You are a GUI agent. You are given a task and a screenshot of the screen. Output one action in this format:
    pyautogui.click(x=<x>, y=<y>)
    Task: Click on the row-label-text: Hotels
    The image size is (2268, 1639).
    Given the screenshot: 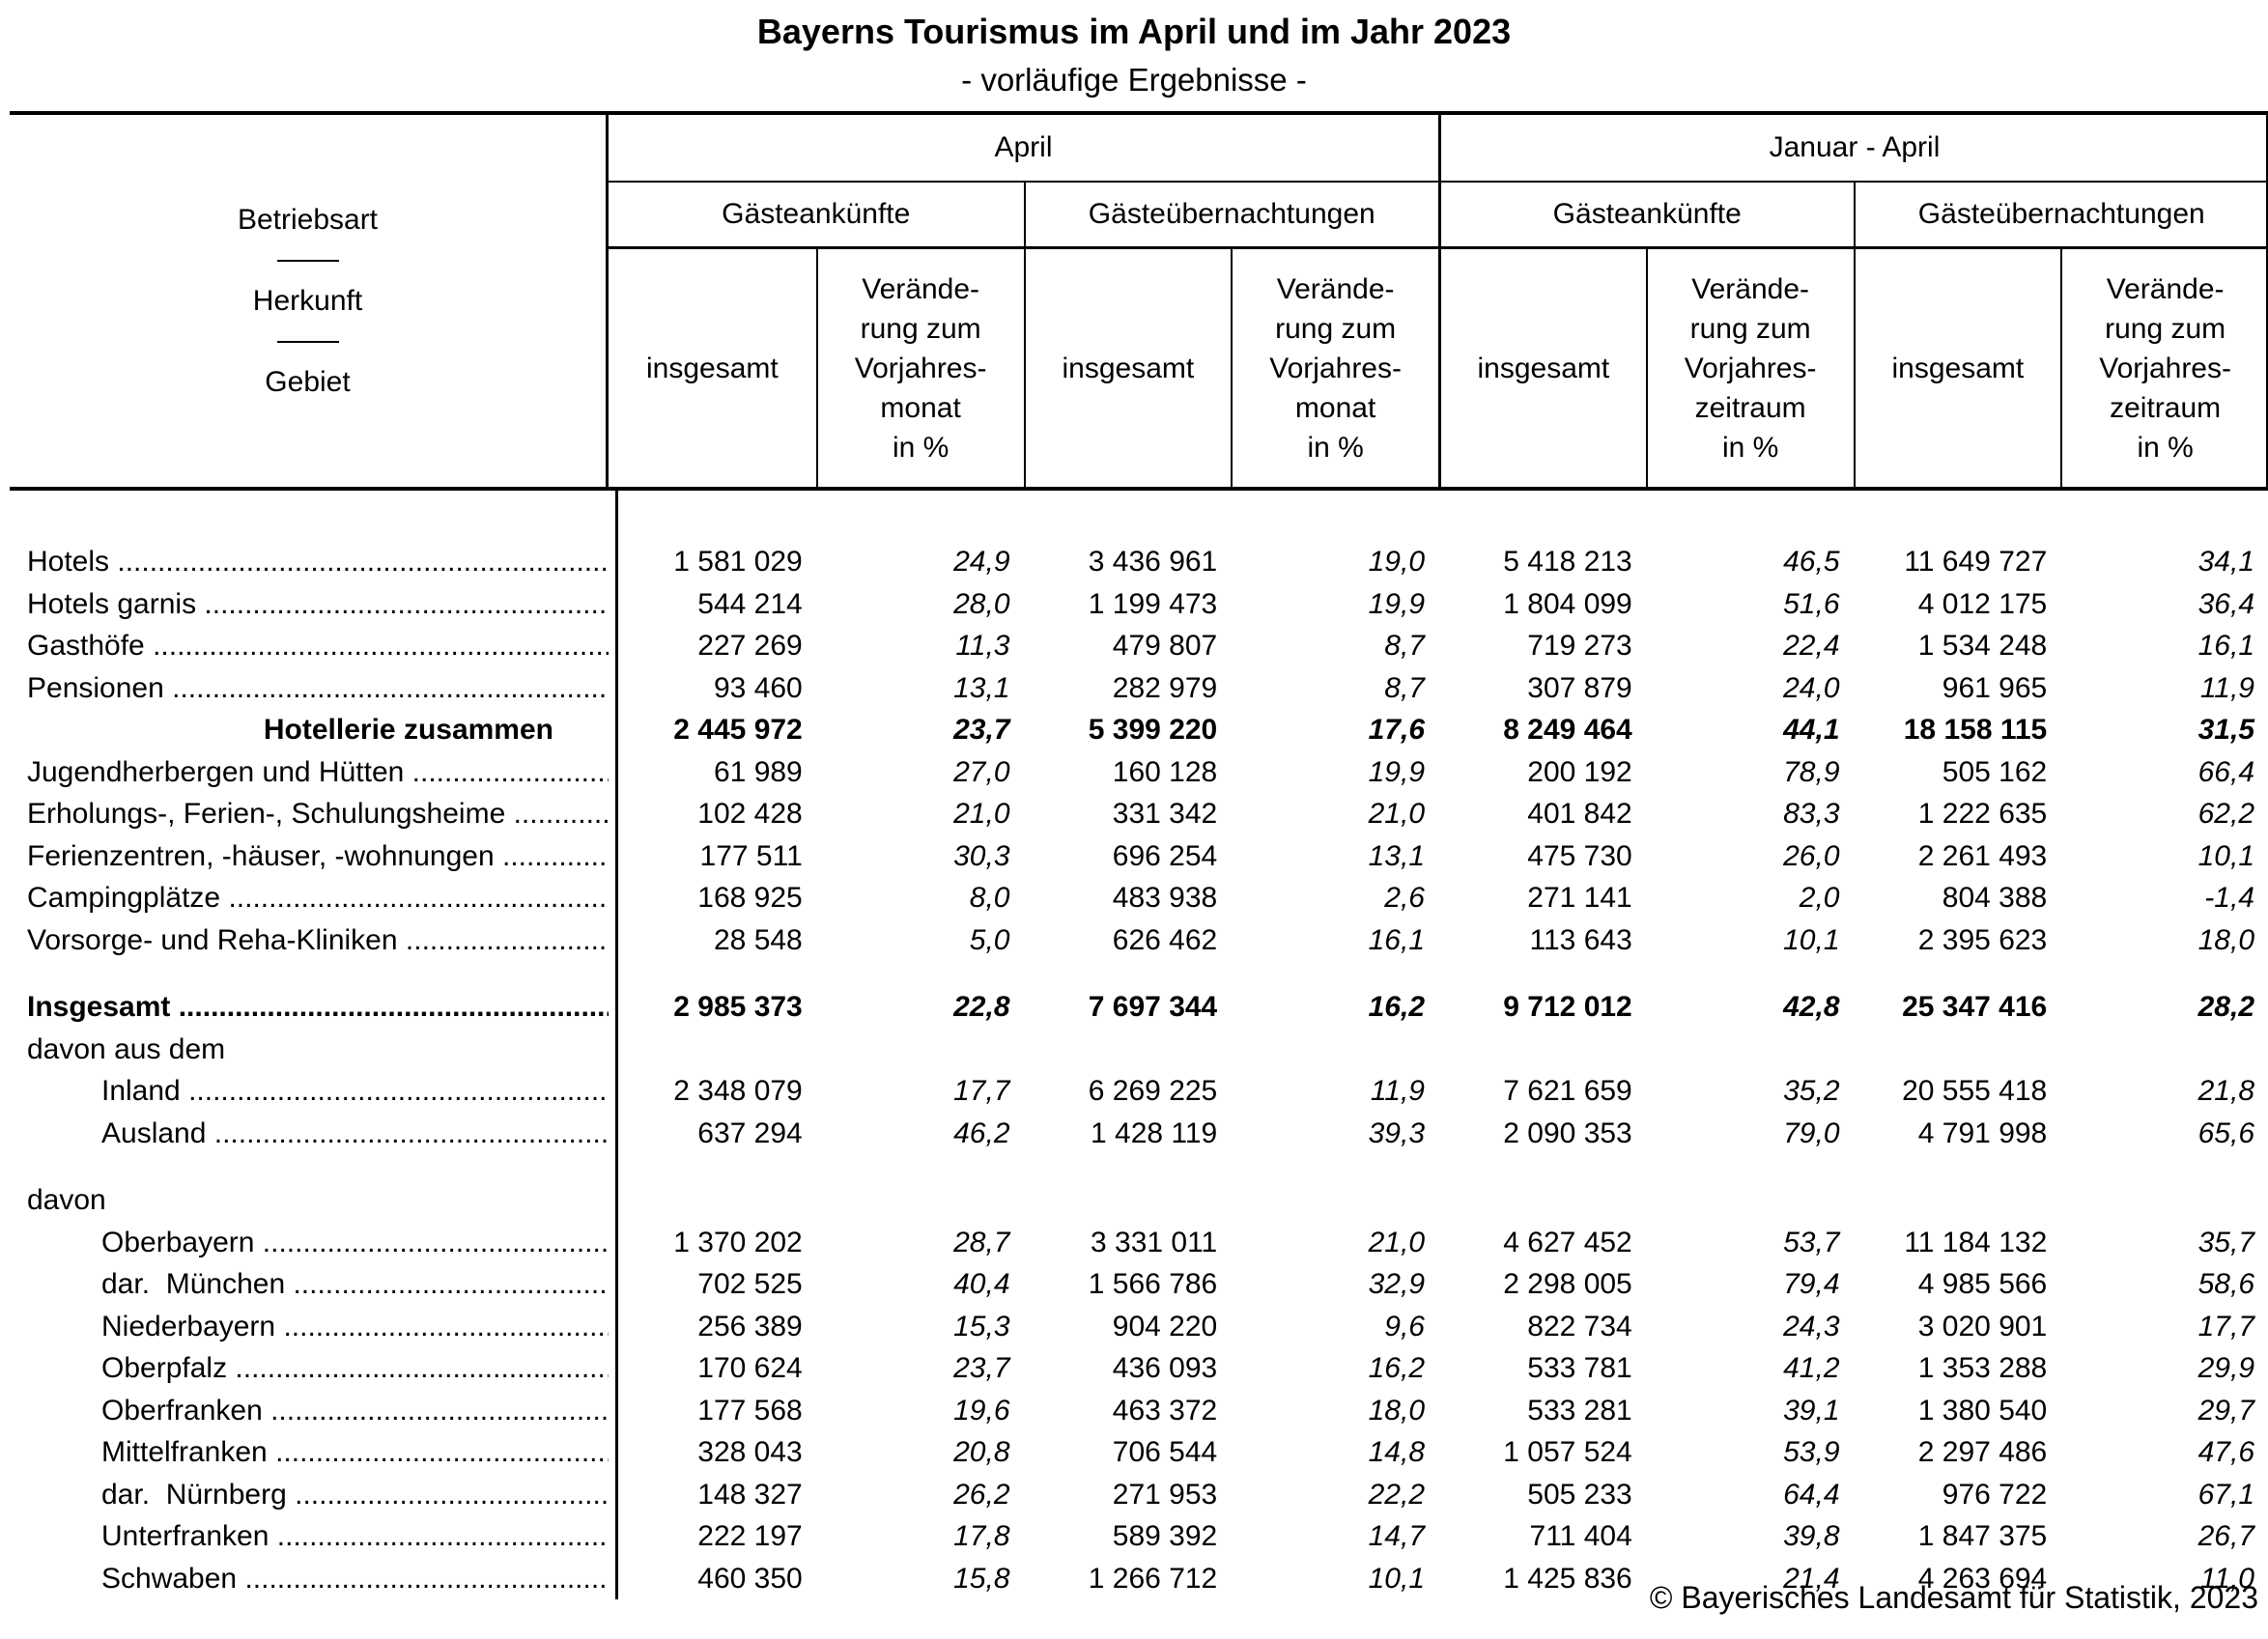 What is the action you would take?
    pyautogui.click(x=68, y=562)
    